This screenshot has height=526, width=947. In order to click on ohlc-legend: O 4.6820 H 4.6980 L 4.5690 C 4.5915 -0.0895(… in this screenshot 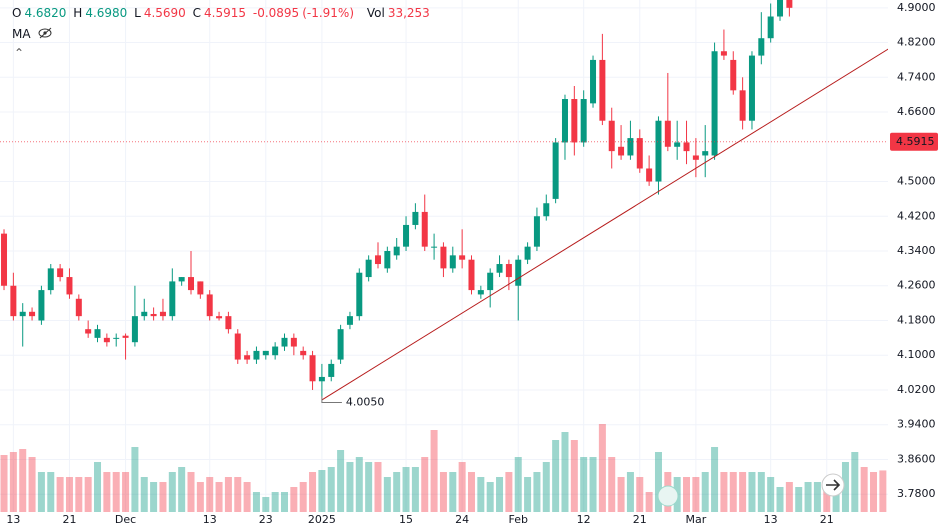, I will do `click(222, 13)`.